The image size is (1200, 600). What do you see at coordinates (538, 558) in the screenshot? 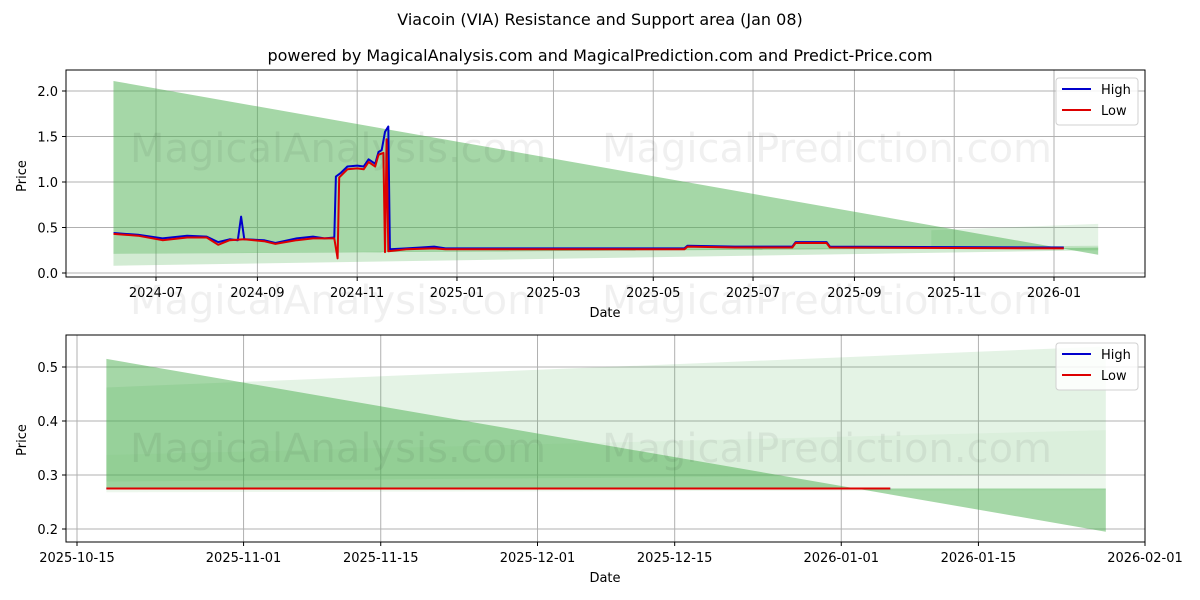
I see `x-tick-label: 2025-12-01` at bounding box center [538, 558].